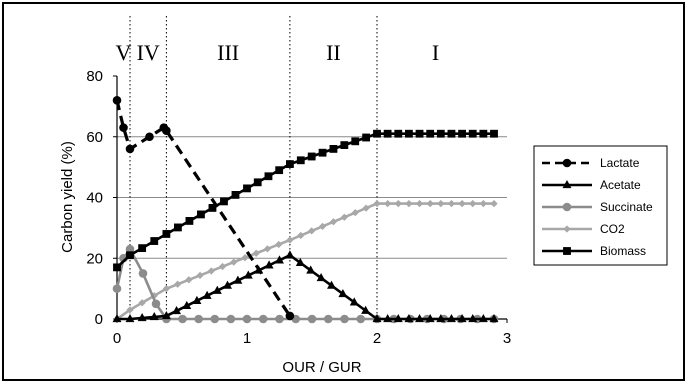  Describe the element at coordinates (117, 338) in the screenshot. I see `x-tick-label-0: 0` at that location.